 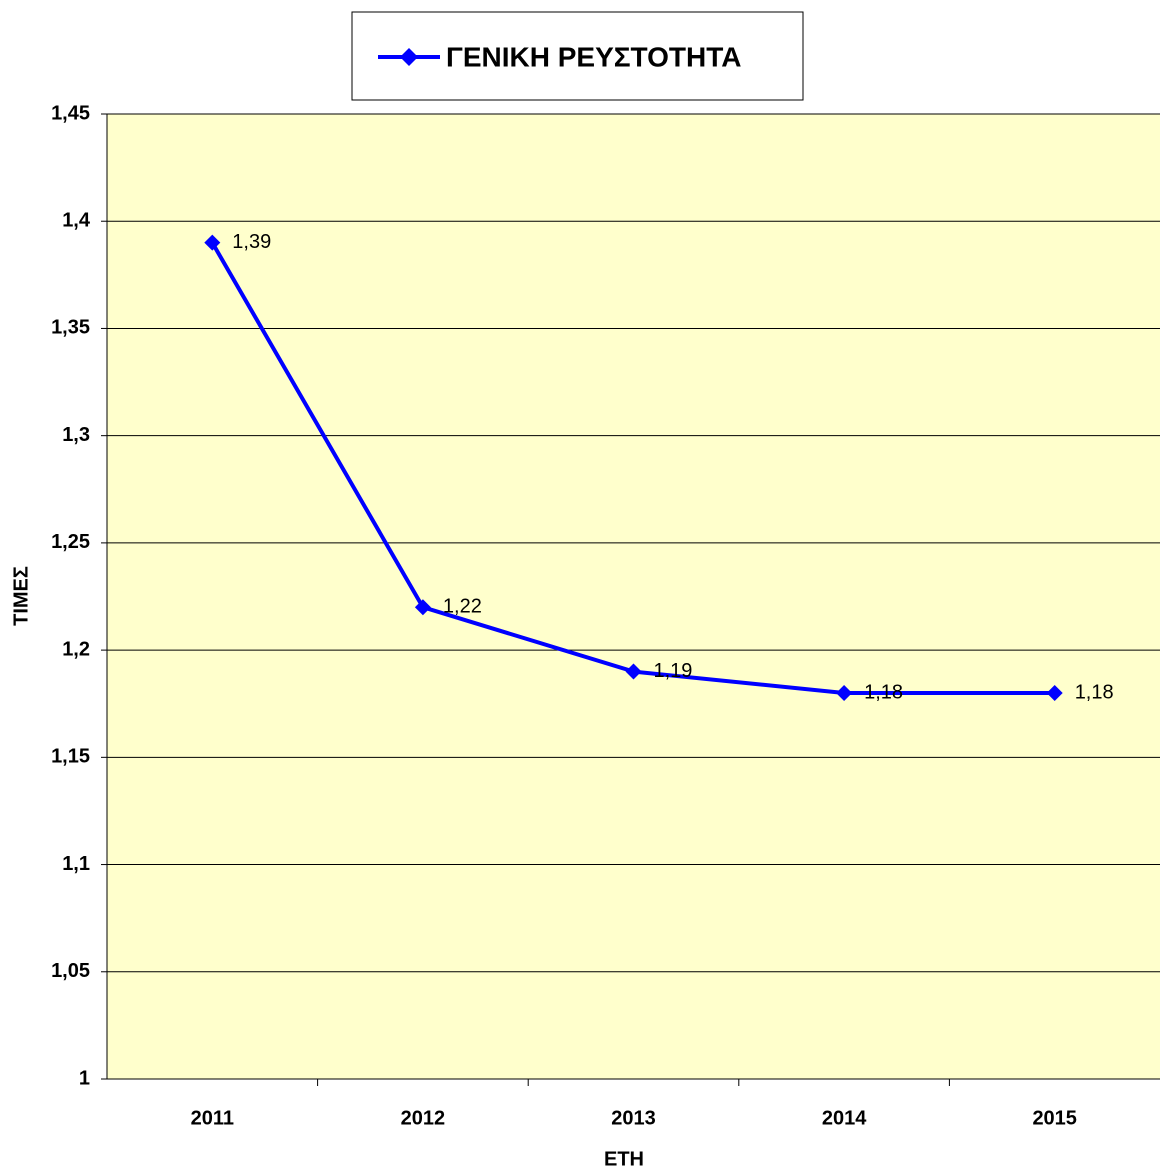 I want to click on data-label: 1,19, so click(x=673, y=671).